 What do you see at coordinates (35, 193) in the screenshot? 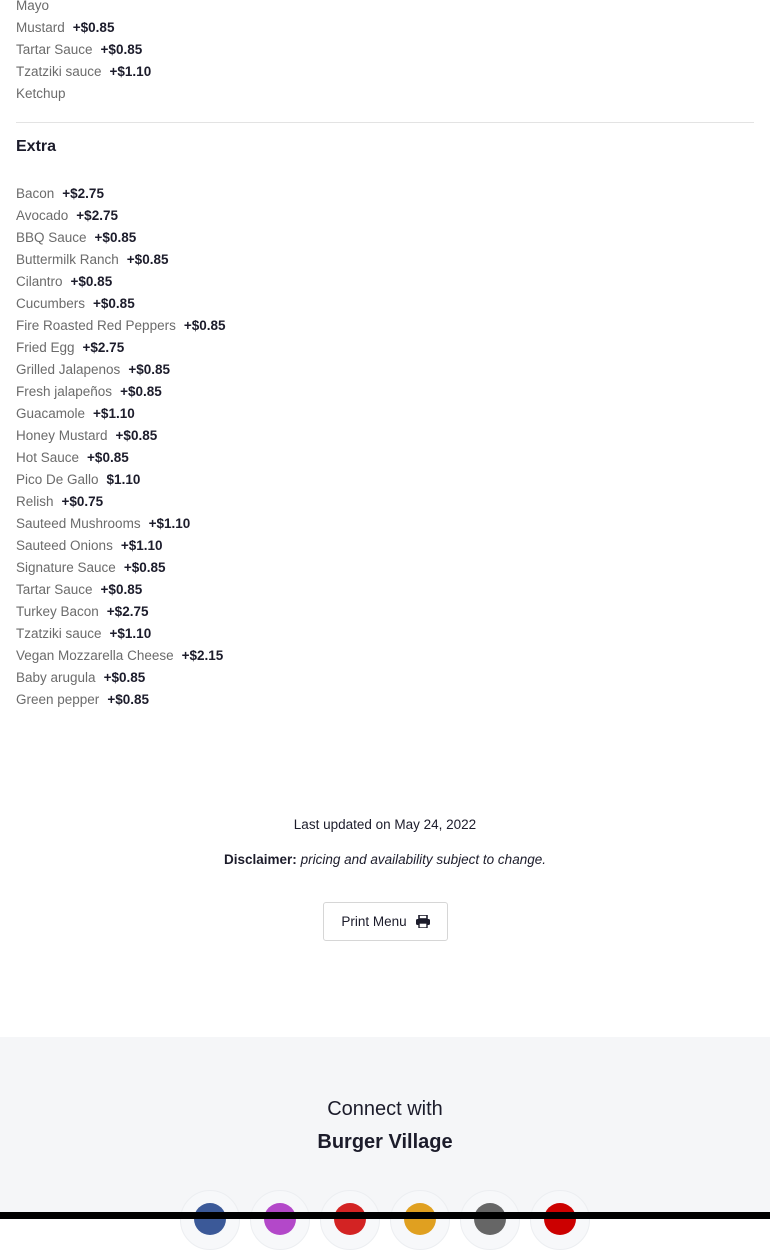
I see `option-name: Bacon` at bounding box center [35, 193].